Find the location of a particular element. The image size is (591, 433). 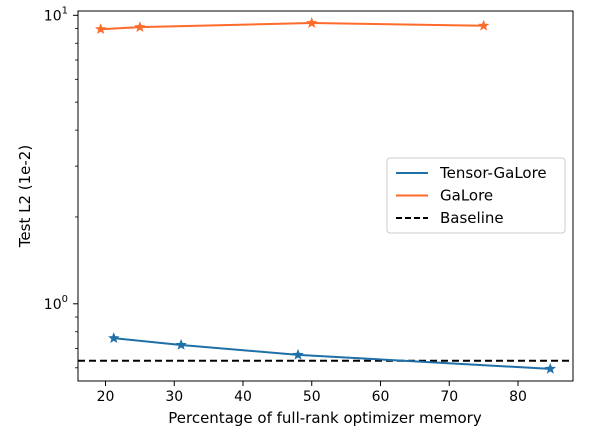

y-tick-label: 10⁰ is located at coordinates (56, 303).